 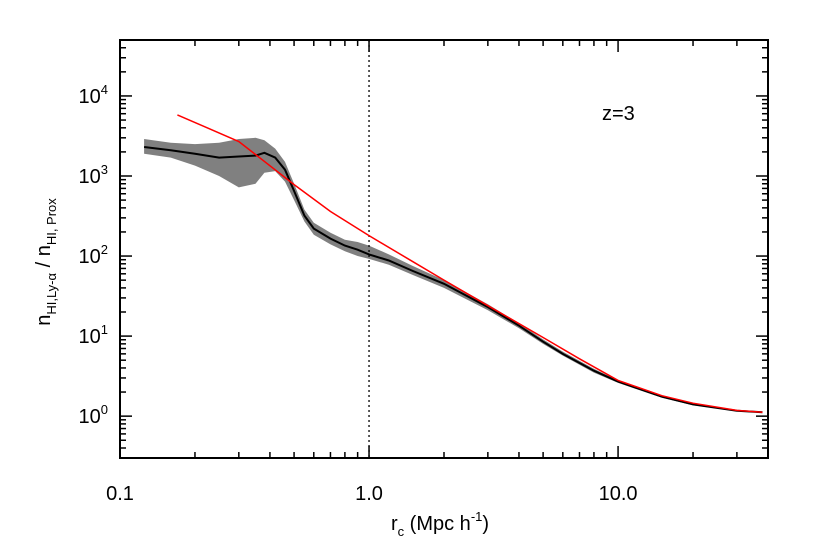 I want to click on x-tick-label: 1.0, so click(x=369, y=494).